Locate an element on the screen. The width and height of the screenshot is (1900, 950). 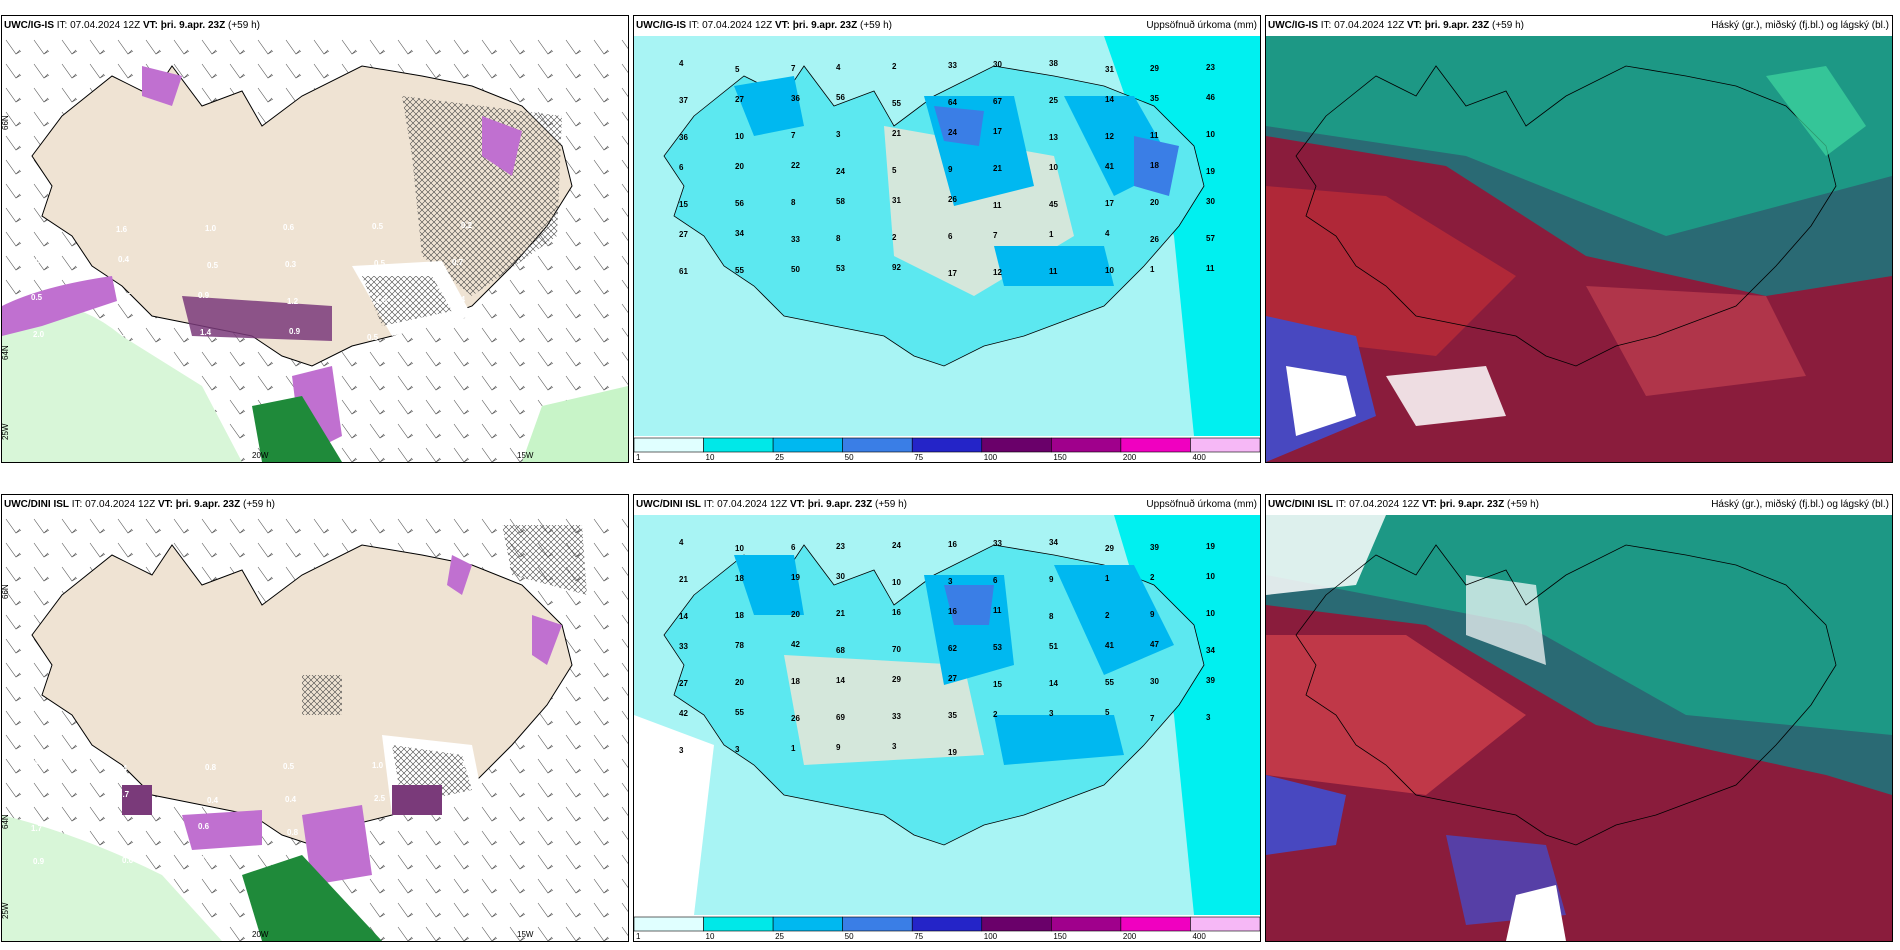
map-value-label: 37 is located at coordinates (683, 100).